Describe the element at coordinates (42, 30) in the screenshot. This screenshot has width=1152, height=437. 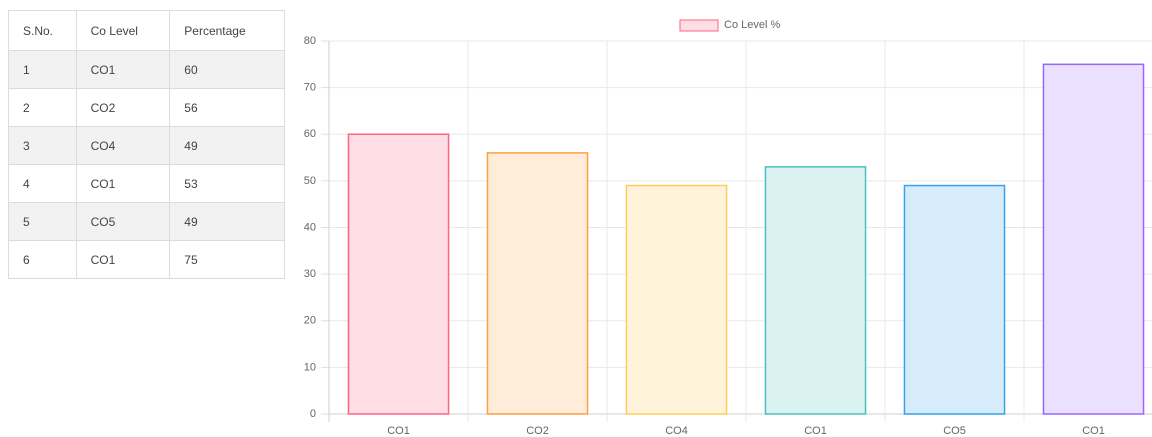
I see `header-cell: S.No.` at that location.